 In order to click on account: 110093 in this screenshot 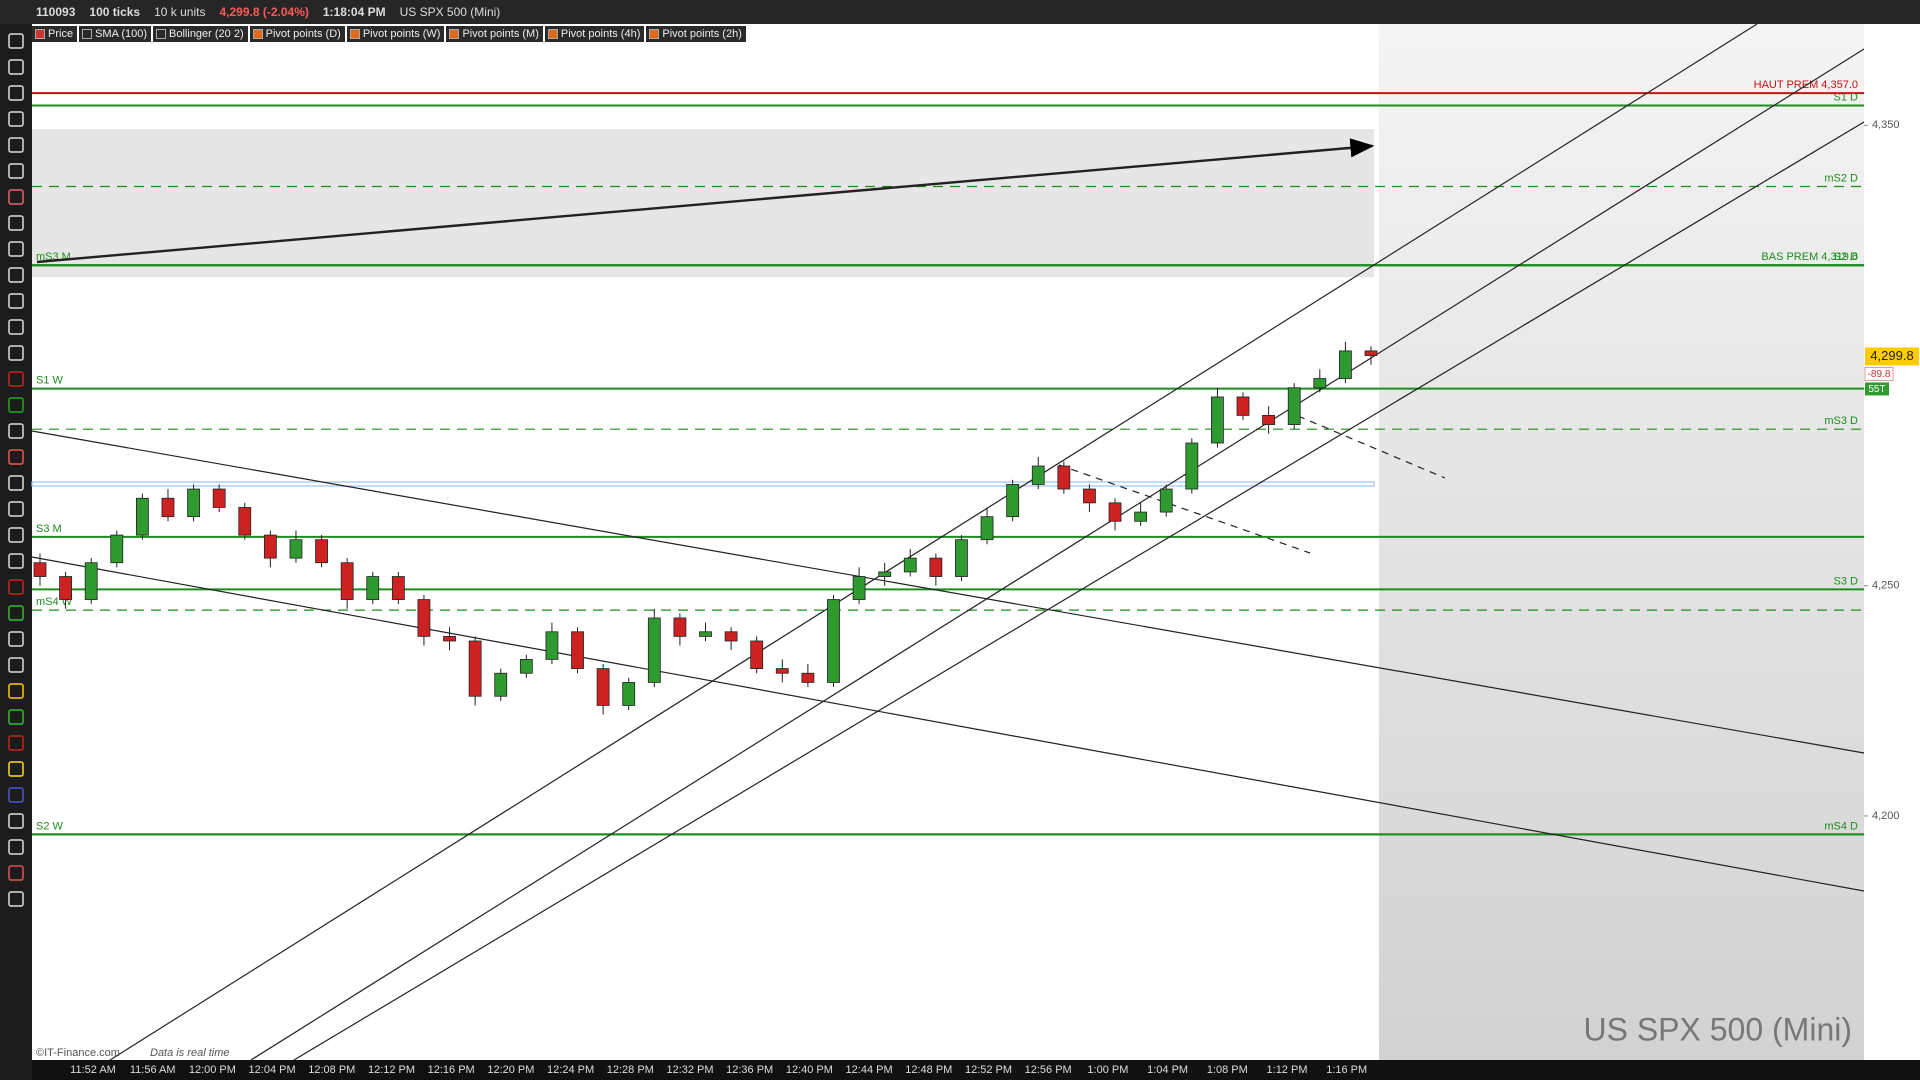, I will do `click(56, 12)`.